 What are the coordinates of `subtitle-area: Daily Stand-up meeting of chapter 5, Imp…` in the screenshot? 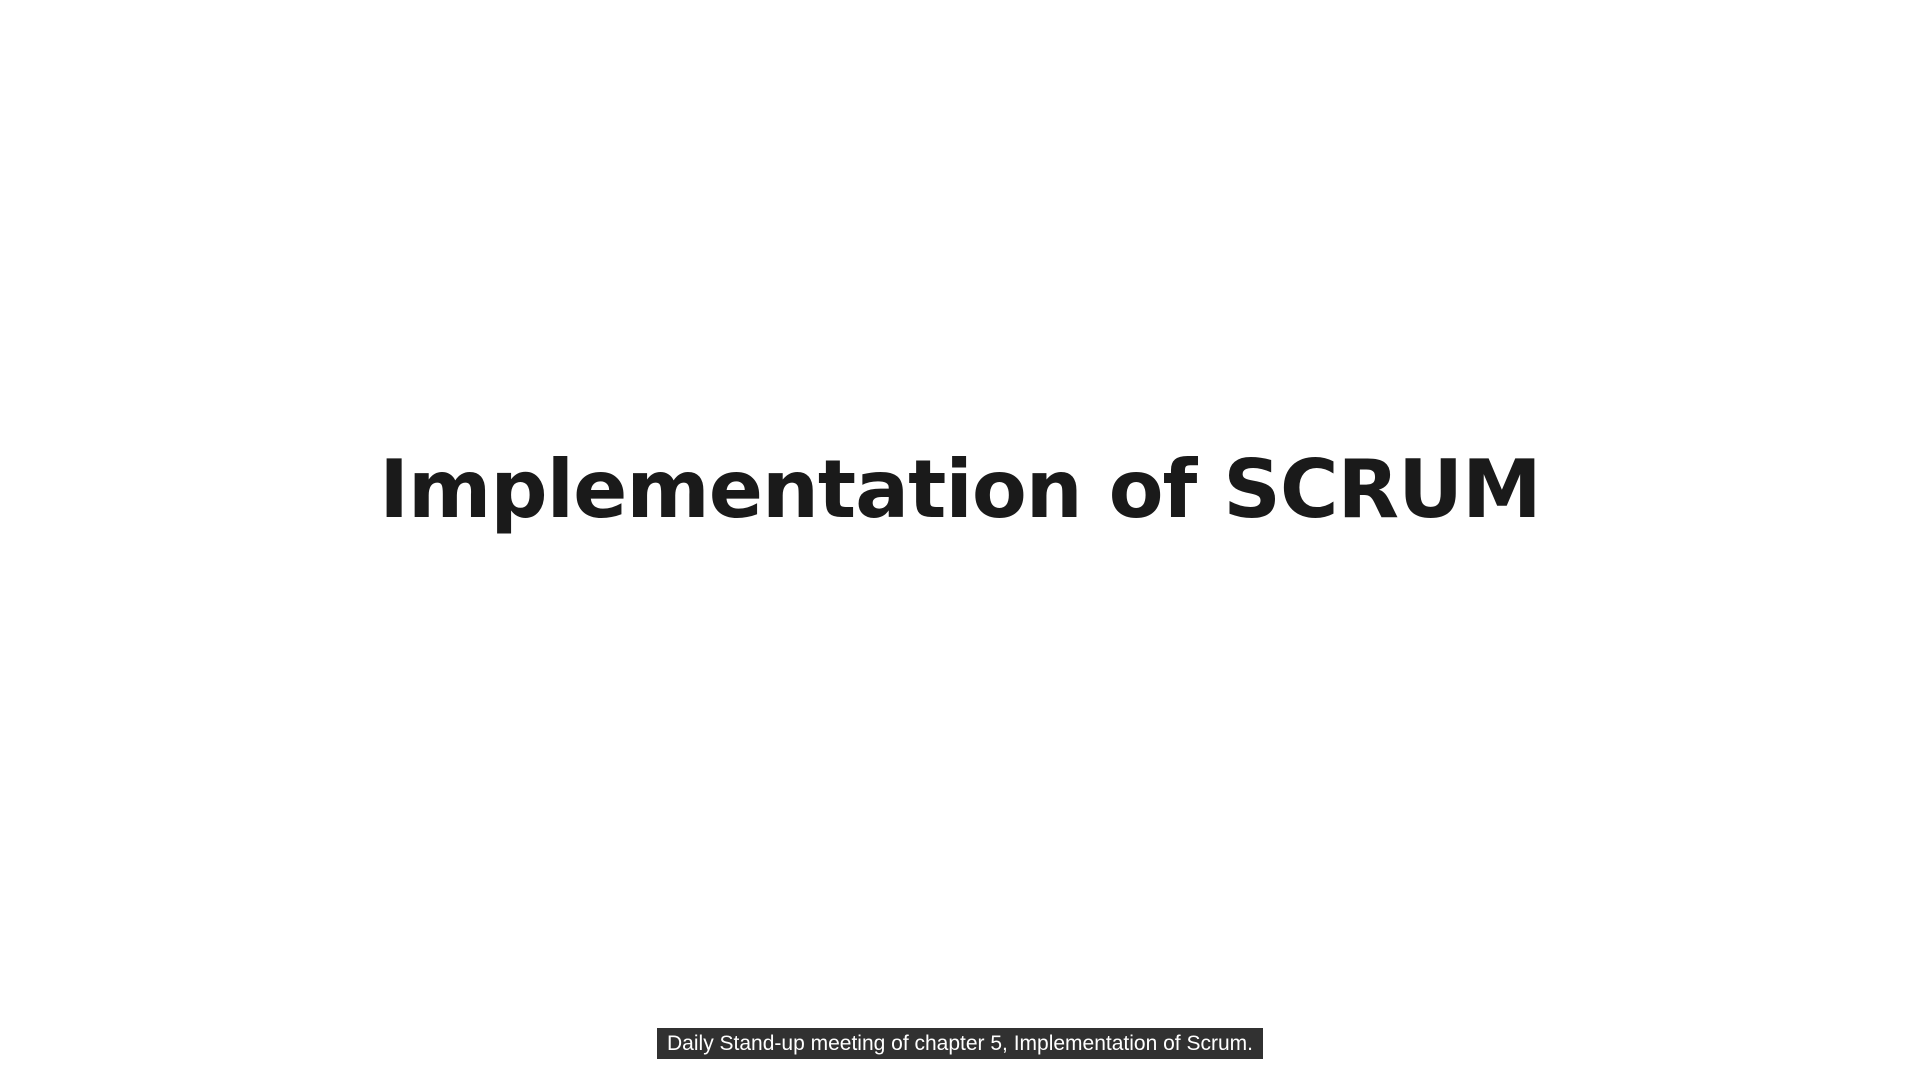 It's located at (960, 1043).